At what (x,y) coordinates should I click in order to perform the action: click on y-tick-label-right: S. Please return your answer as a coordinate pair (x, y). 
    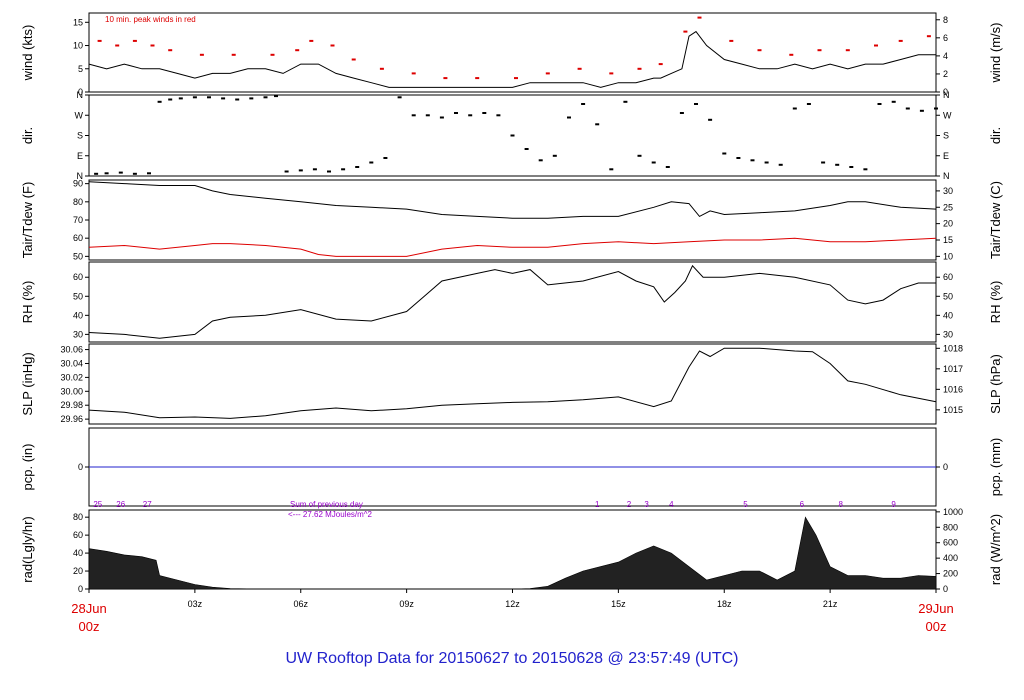
    Looking at the image, I should click on (946, 136).